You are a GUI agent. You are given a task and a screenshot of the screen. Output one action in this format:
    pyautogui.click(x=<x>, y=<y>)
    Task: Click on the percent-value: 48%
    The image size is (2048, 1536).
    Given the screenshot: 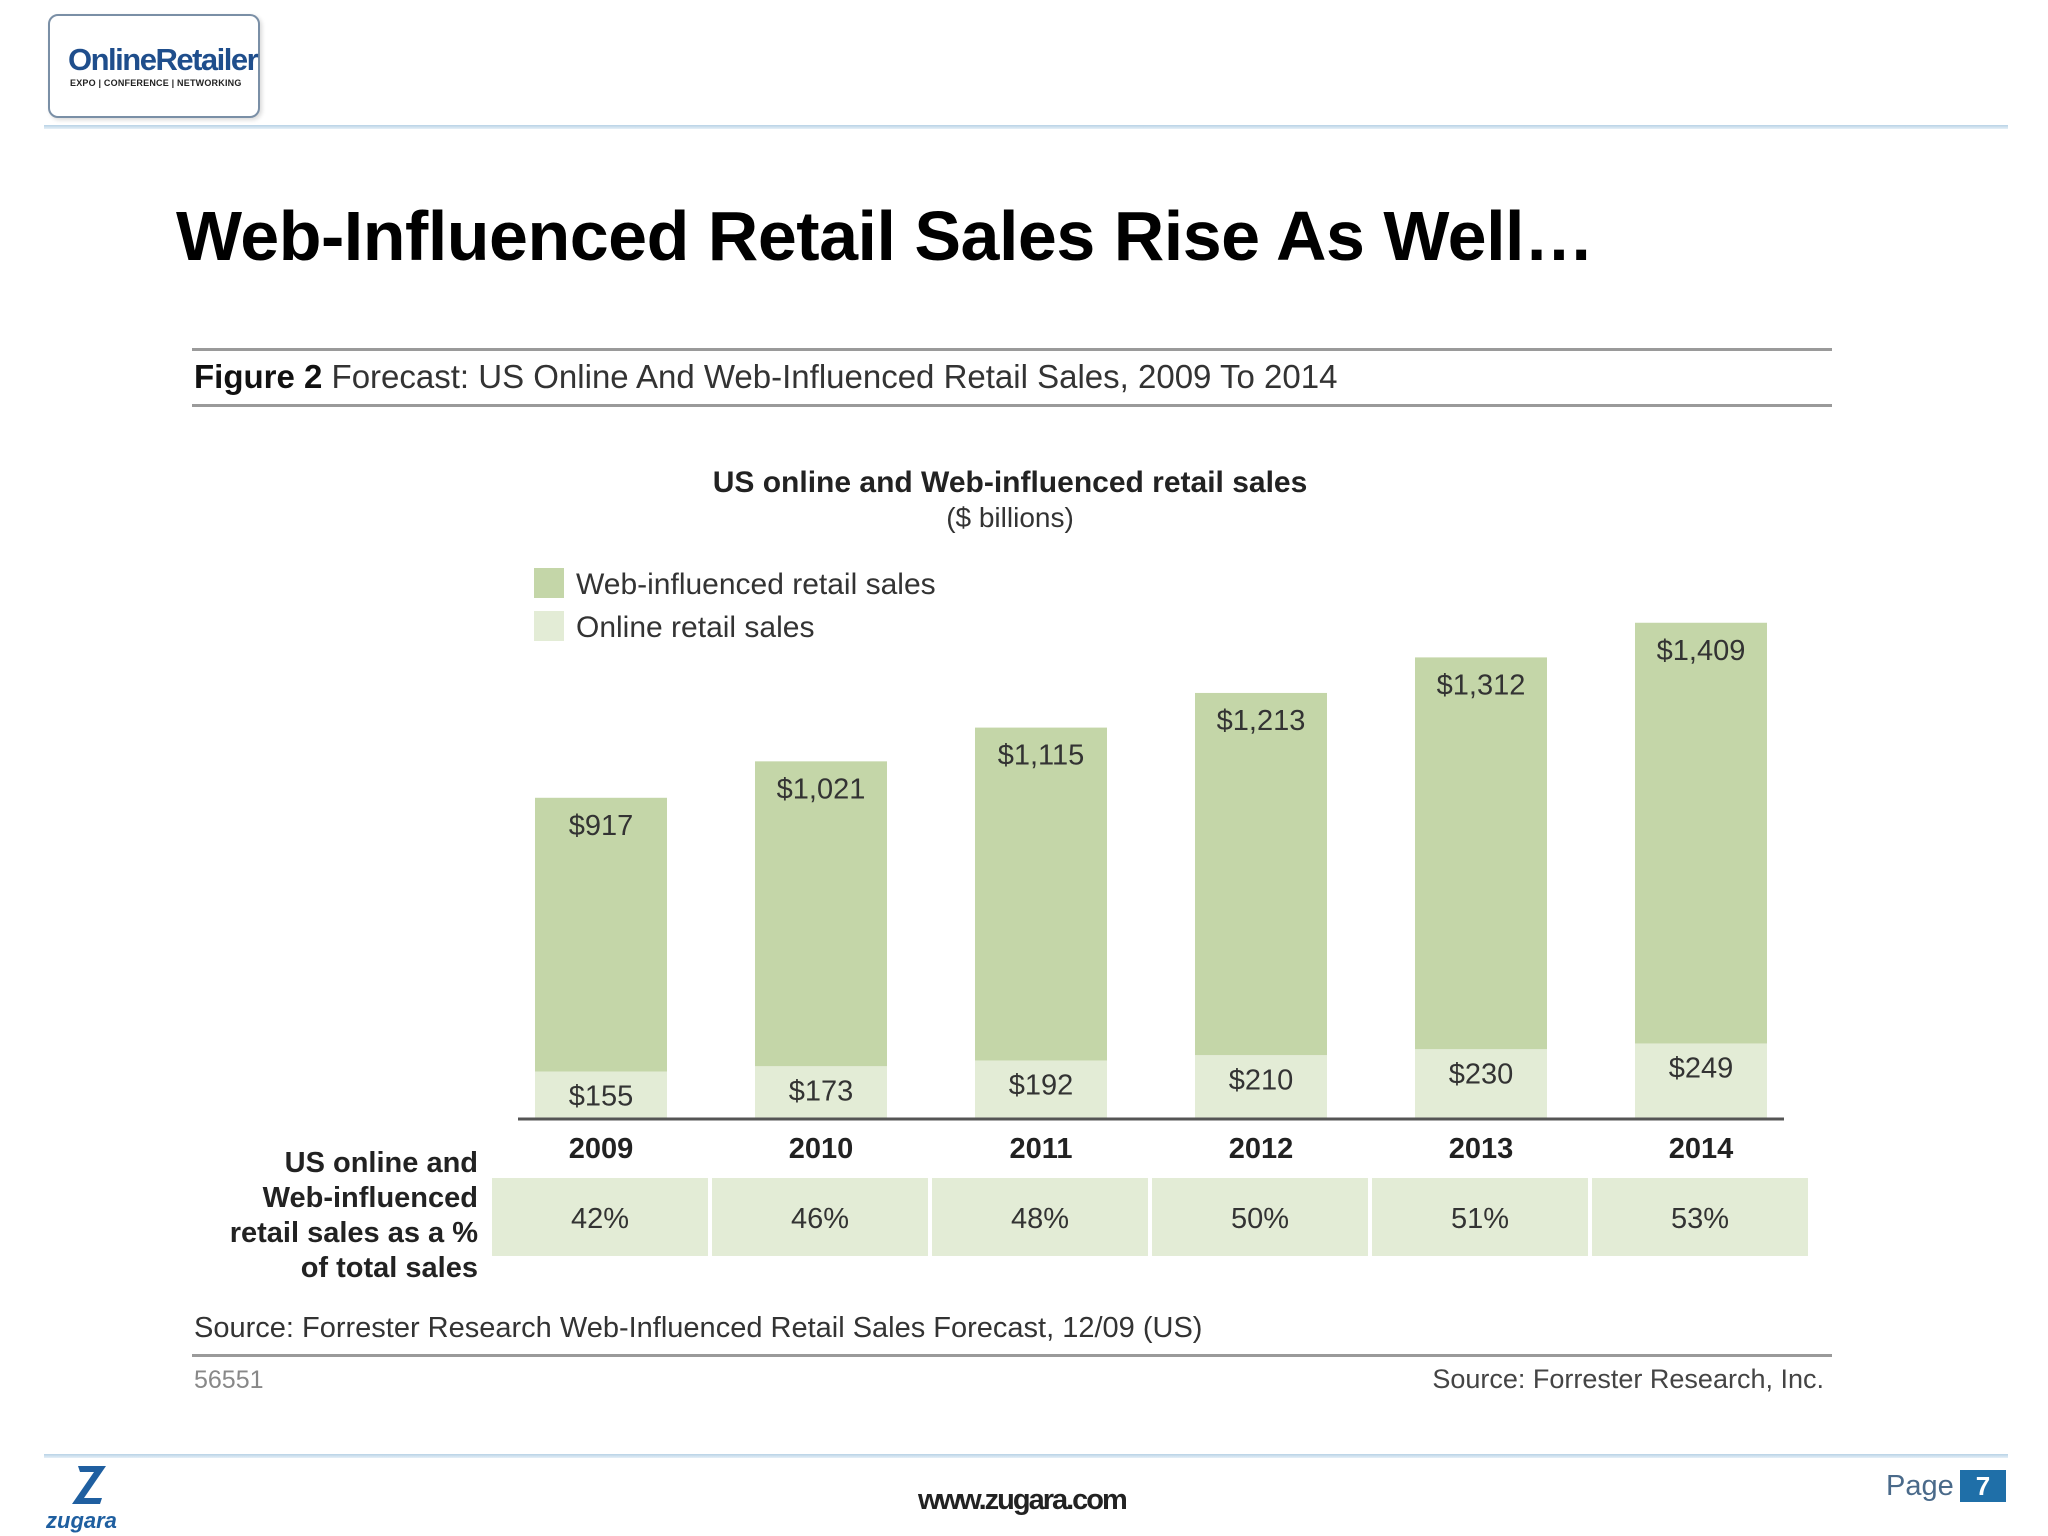 What is the action you would take?
    pyautogui.click(x=1040, y=1219)
    